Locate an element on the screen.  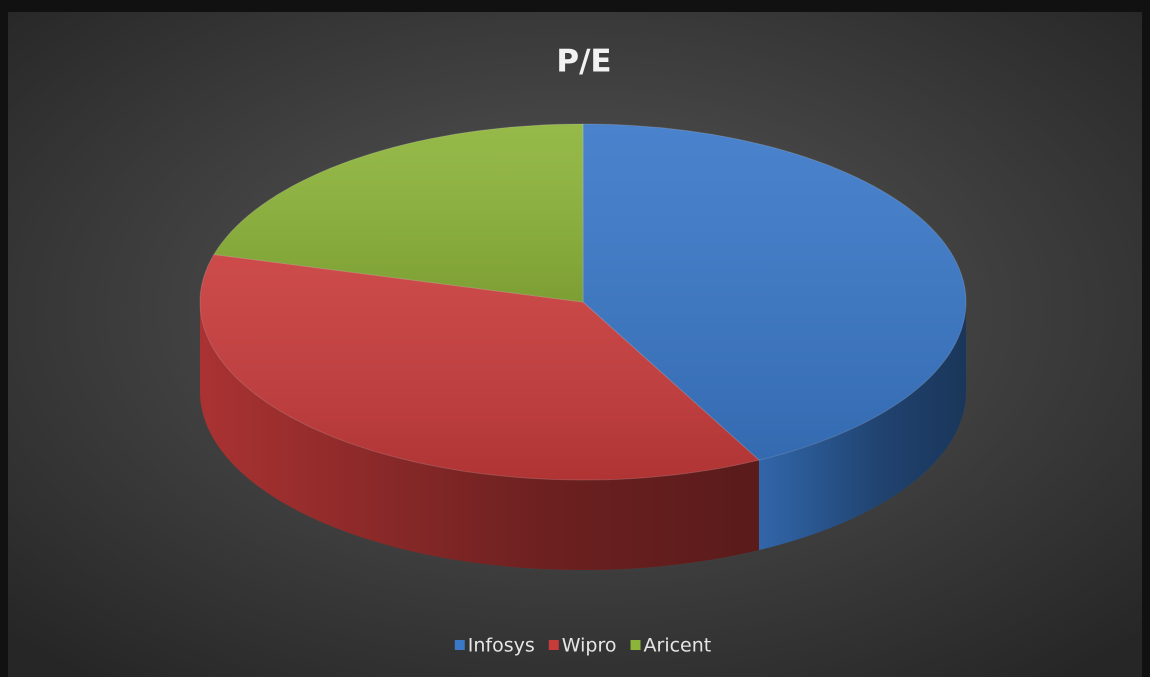
pie-side-shade is located at coordinates (862, 426).